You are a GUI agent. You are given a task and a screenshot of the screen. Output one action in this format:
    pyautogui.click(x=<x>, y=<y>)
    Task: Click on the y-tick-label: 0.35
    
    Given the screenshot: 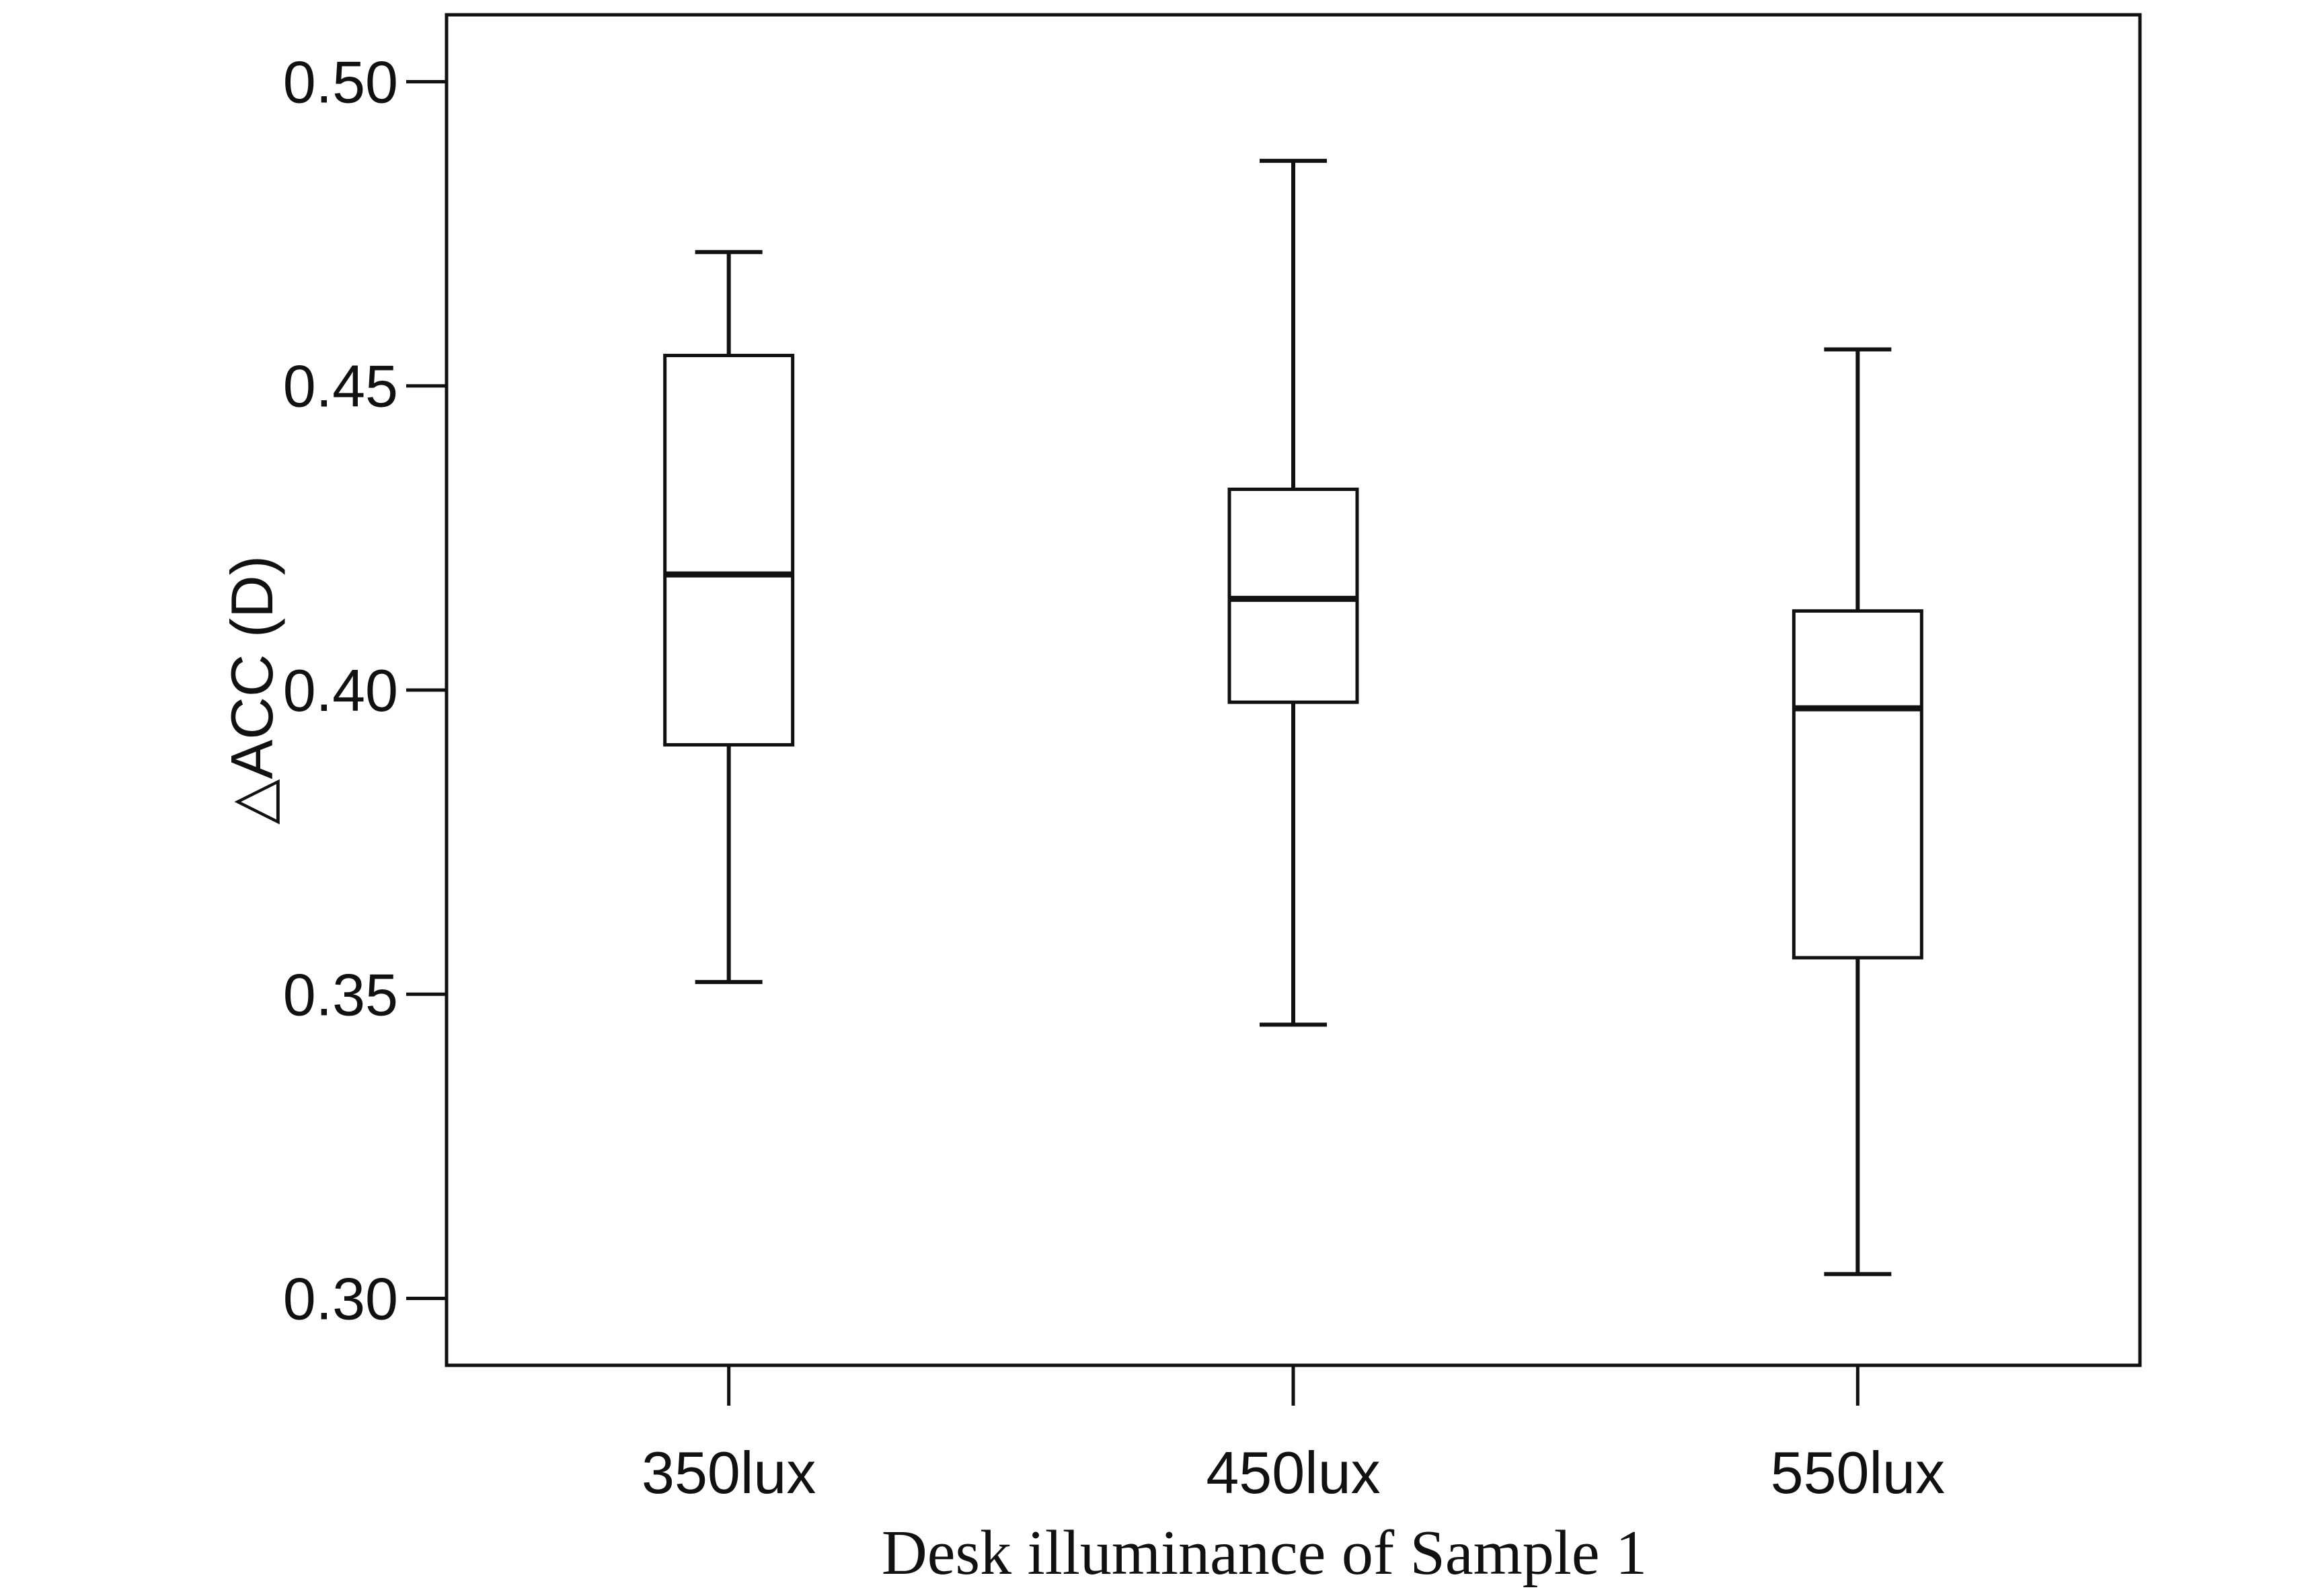 What is the action you would take?
    pyautogui.click(x=340, y=995)
    